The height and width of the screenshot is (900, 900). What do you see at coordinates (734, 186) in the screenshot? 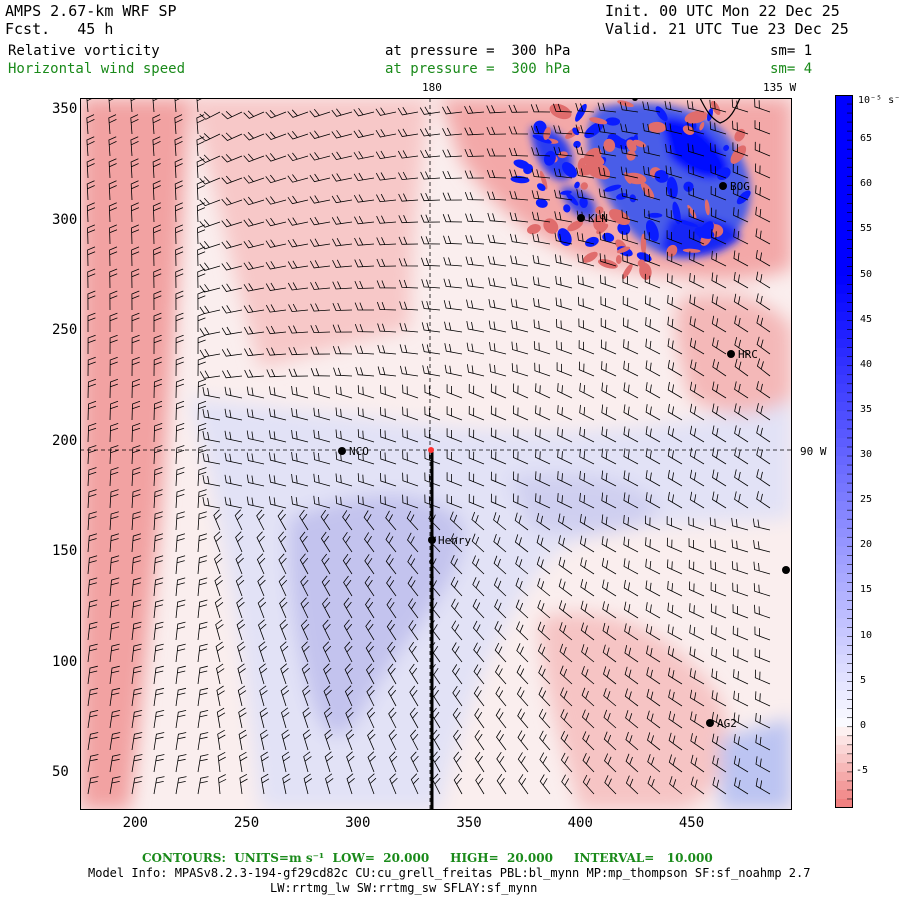
I see `station-bog: BOG` at bounding box center [734, 186].